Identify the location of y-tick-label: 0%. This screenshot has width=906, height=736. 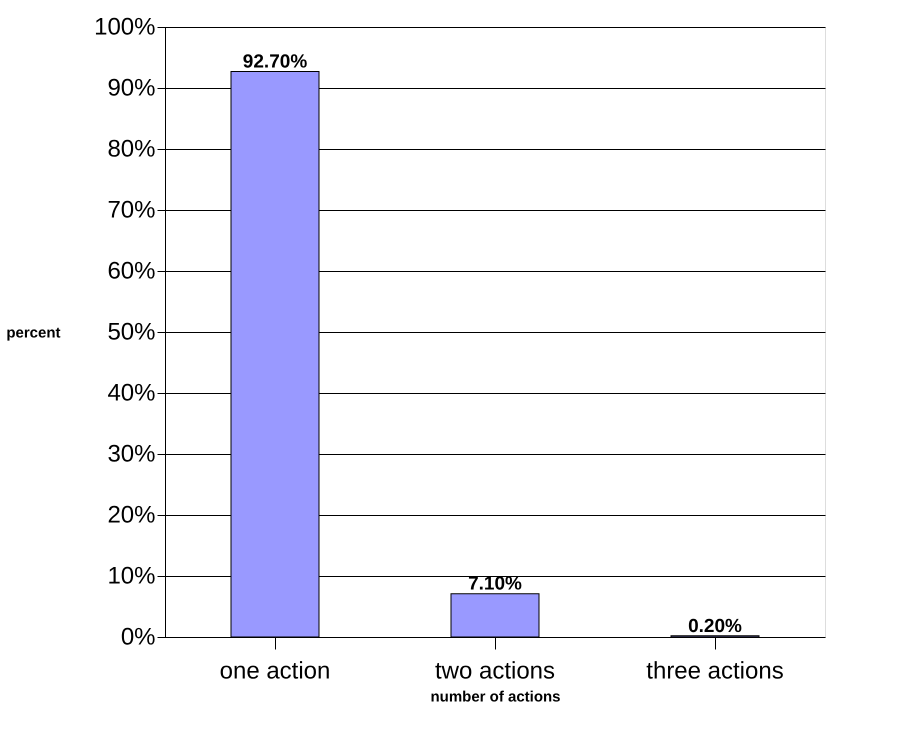
(138, 637).